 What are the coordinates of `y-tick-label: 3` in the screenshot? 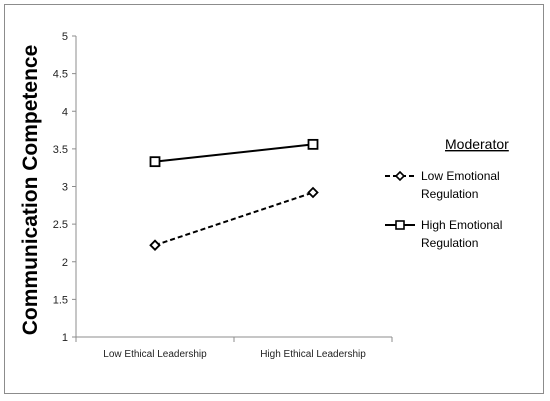 It's located at (65, 188).